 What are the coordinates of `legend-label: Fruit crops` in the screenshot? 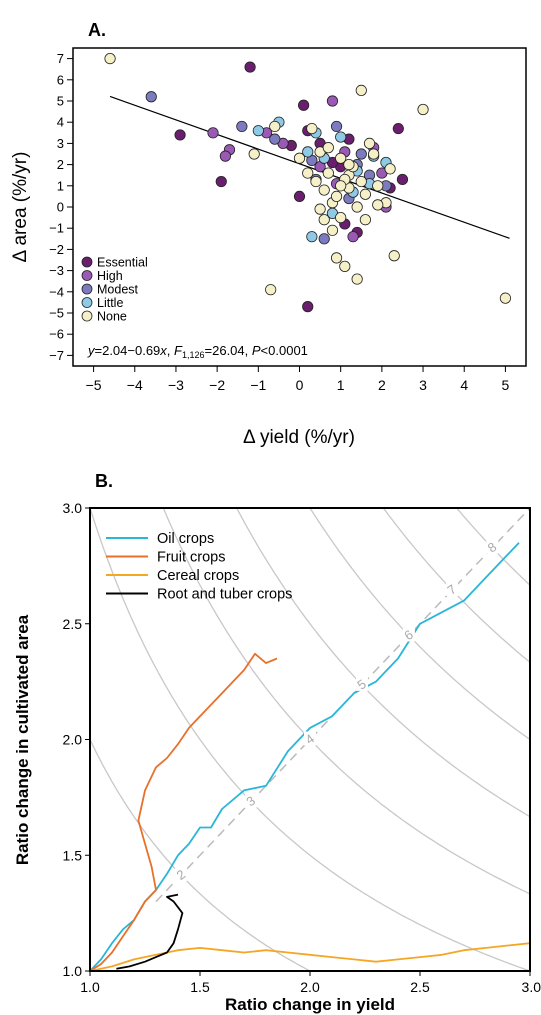 It's located at (191, 558).